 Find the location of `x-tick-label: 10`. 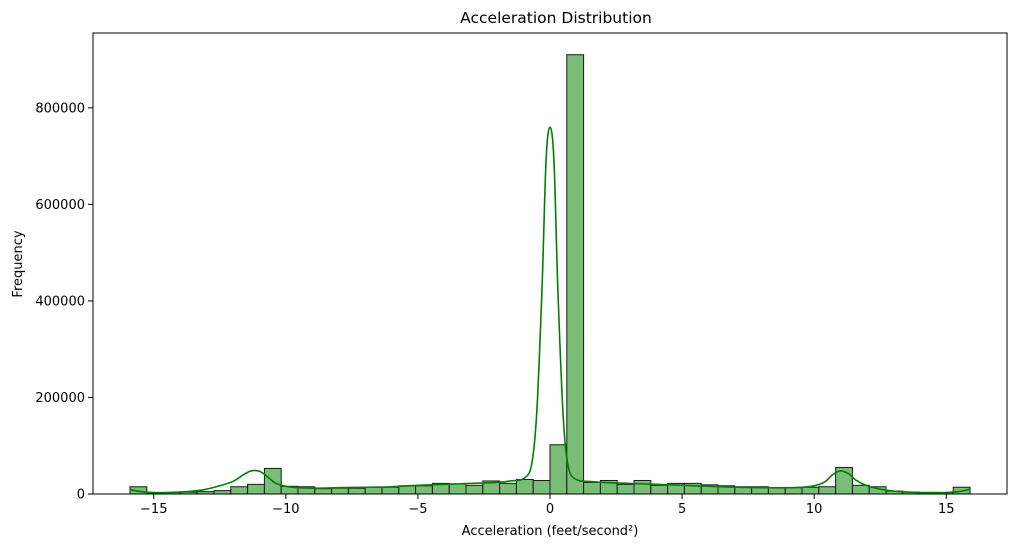

x-tick-label: 10 is located at coordinates (814, 509).